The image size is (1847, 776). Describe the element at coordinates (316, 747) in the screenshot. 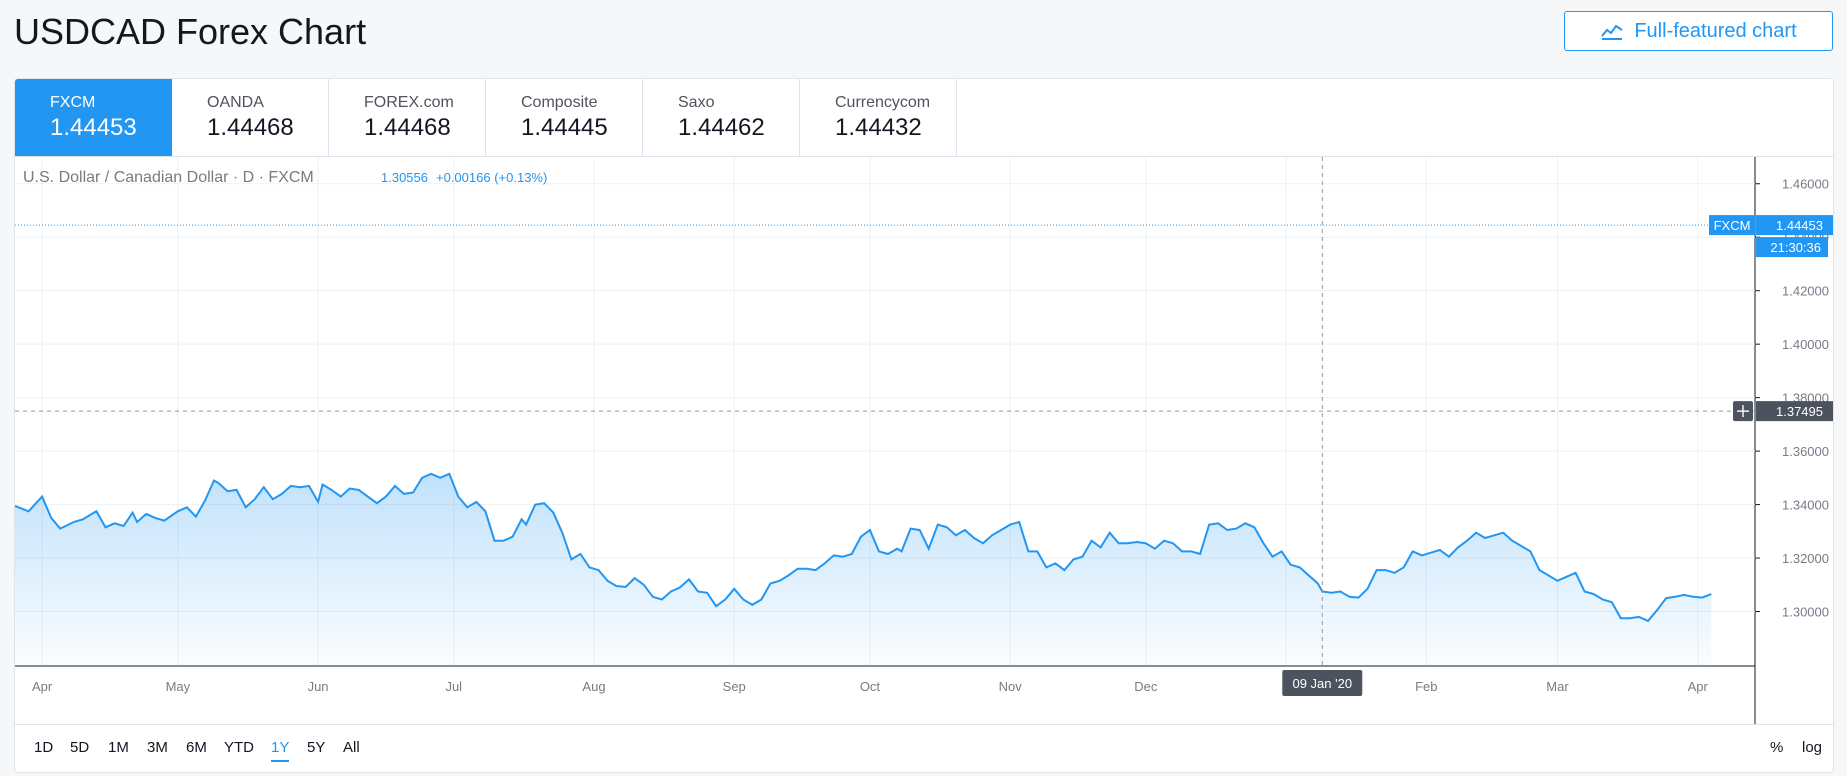

I see `range-5y: 5Y` at that location.